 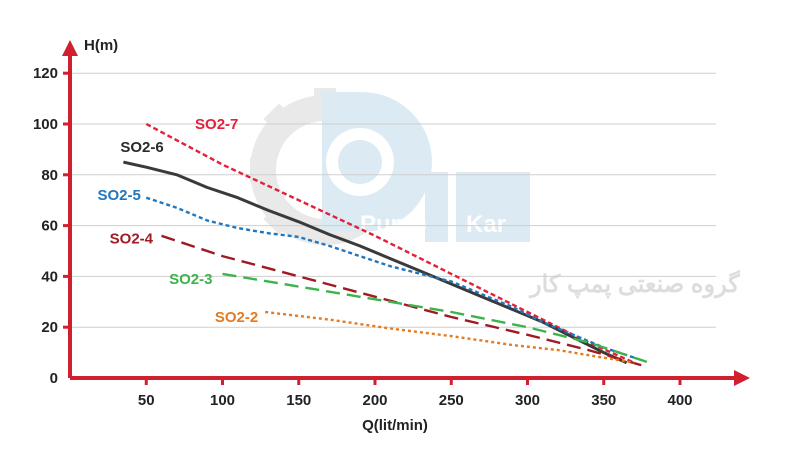 I want to click on pump-logo-icon, so click(x=426, y=167).